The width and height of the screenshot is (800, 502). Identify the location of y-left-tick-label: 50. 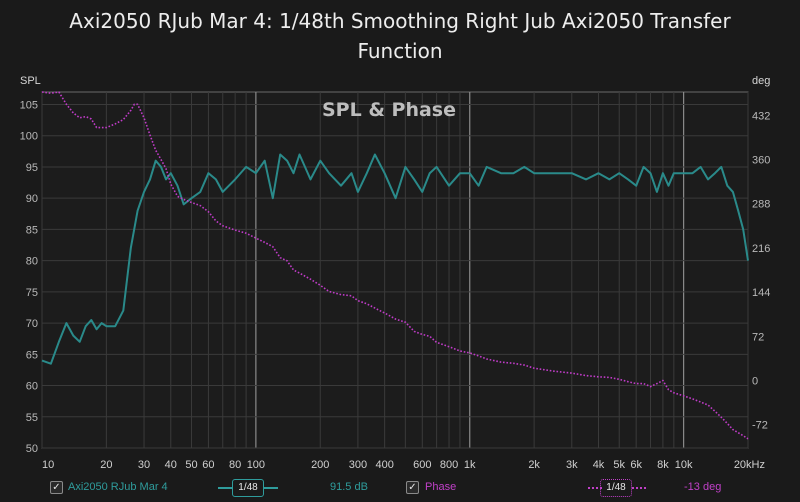
(32, 449).